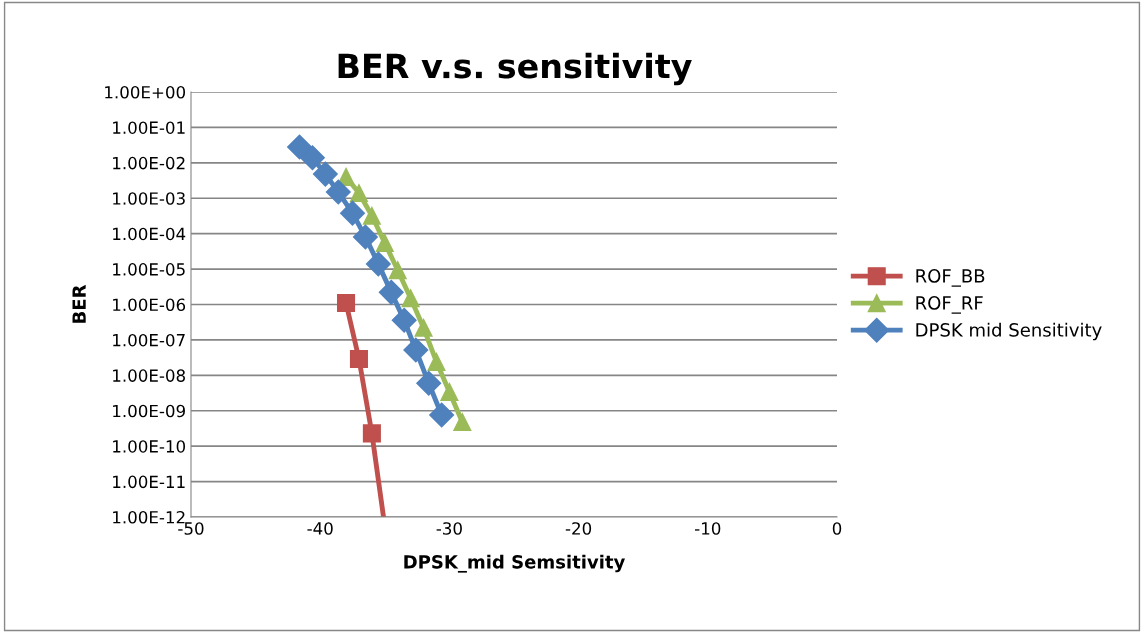 This screenshot has height=633, width=1144. Describe the element at coordinates (449, 528) in the screenshot. I see `x-tick-label: -30` at that location.